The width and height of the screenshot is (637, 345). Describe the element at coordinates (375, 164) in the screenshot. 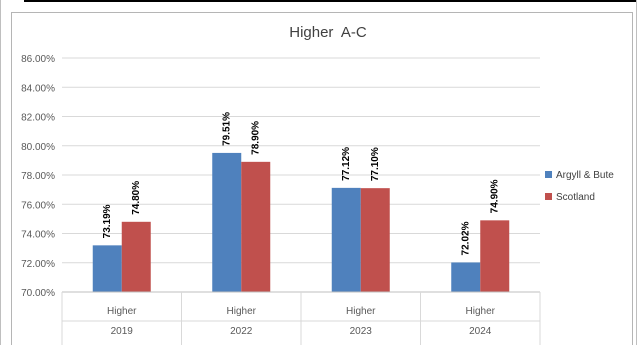

I see `data-label: 77.10%` at that location.